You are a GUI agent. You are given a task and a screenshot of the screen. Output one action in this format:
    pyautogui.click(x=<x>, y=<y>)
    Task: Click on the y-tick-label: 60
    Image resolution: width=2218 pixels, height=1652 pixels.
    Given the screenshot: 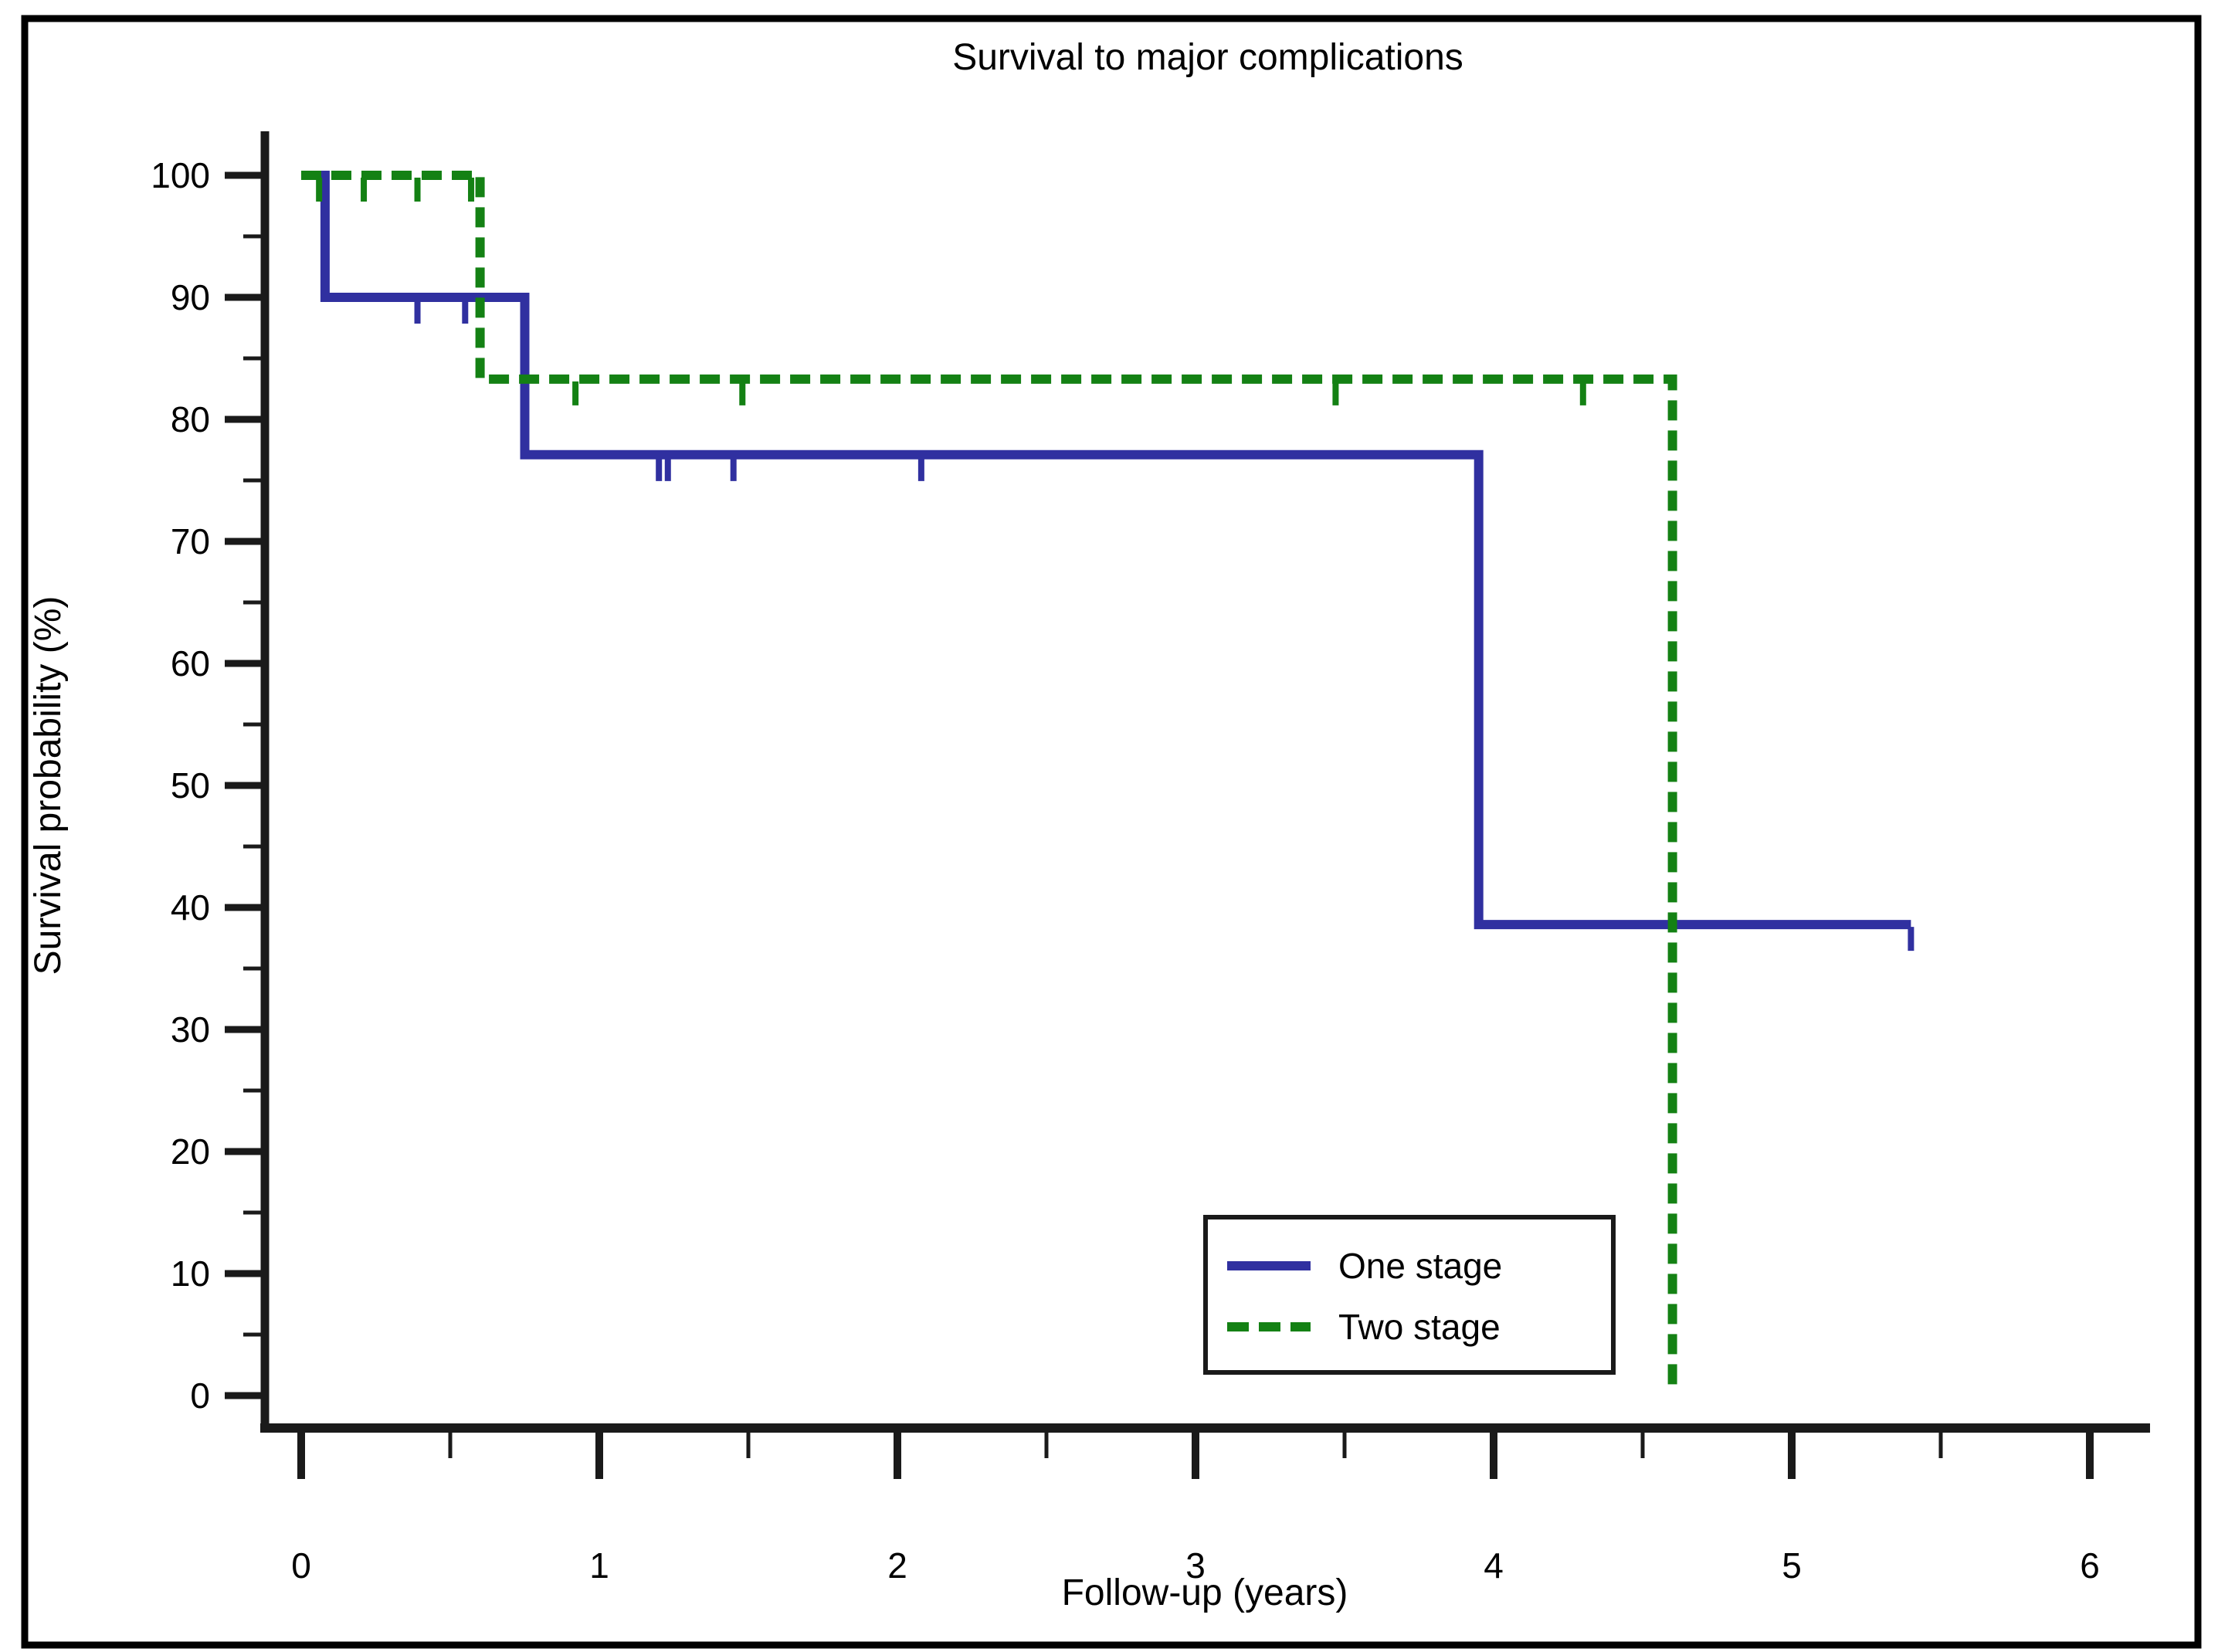 What is the action you would take?
    pyautogui.click(x=190, y=663)
    